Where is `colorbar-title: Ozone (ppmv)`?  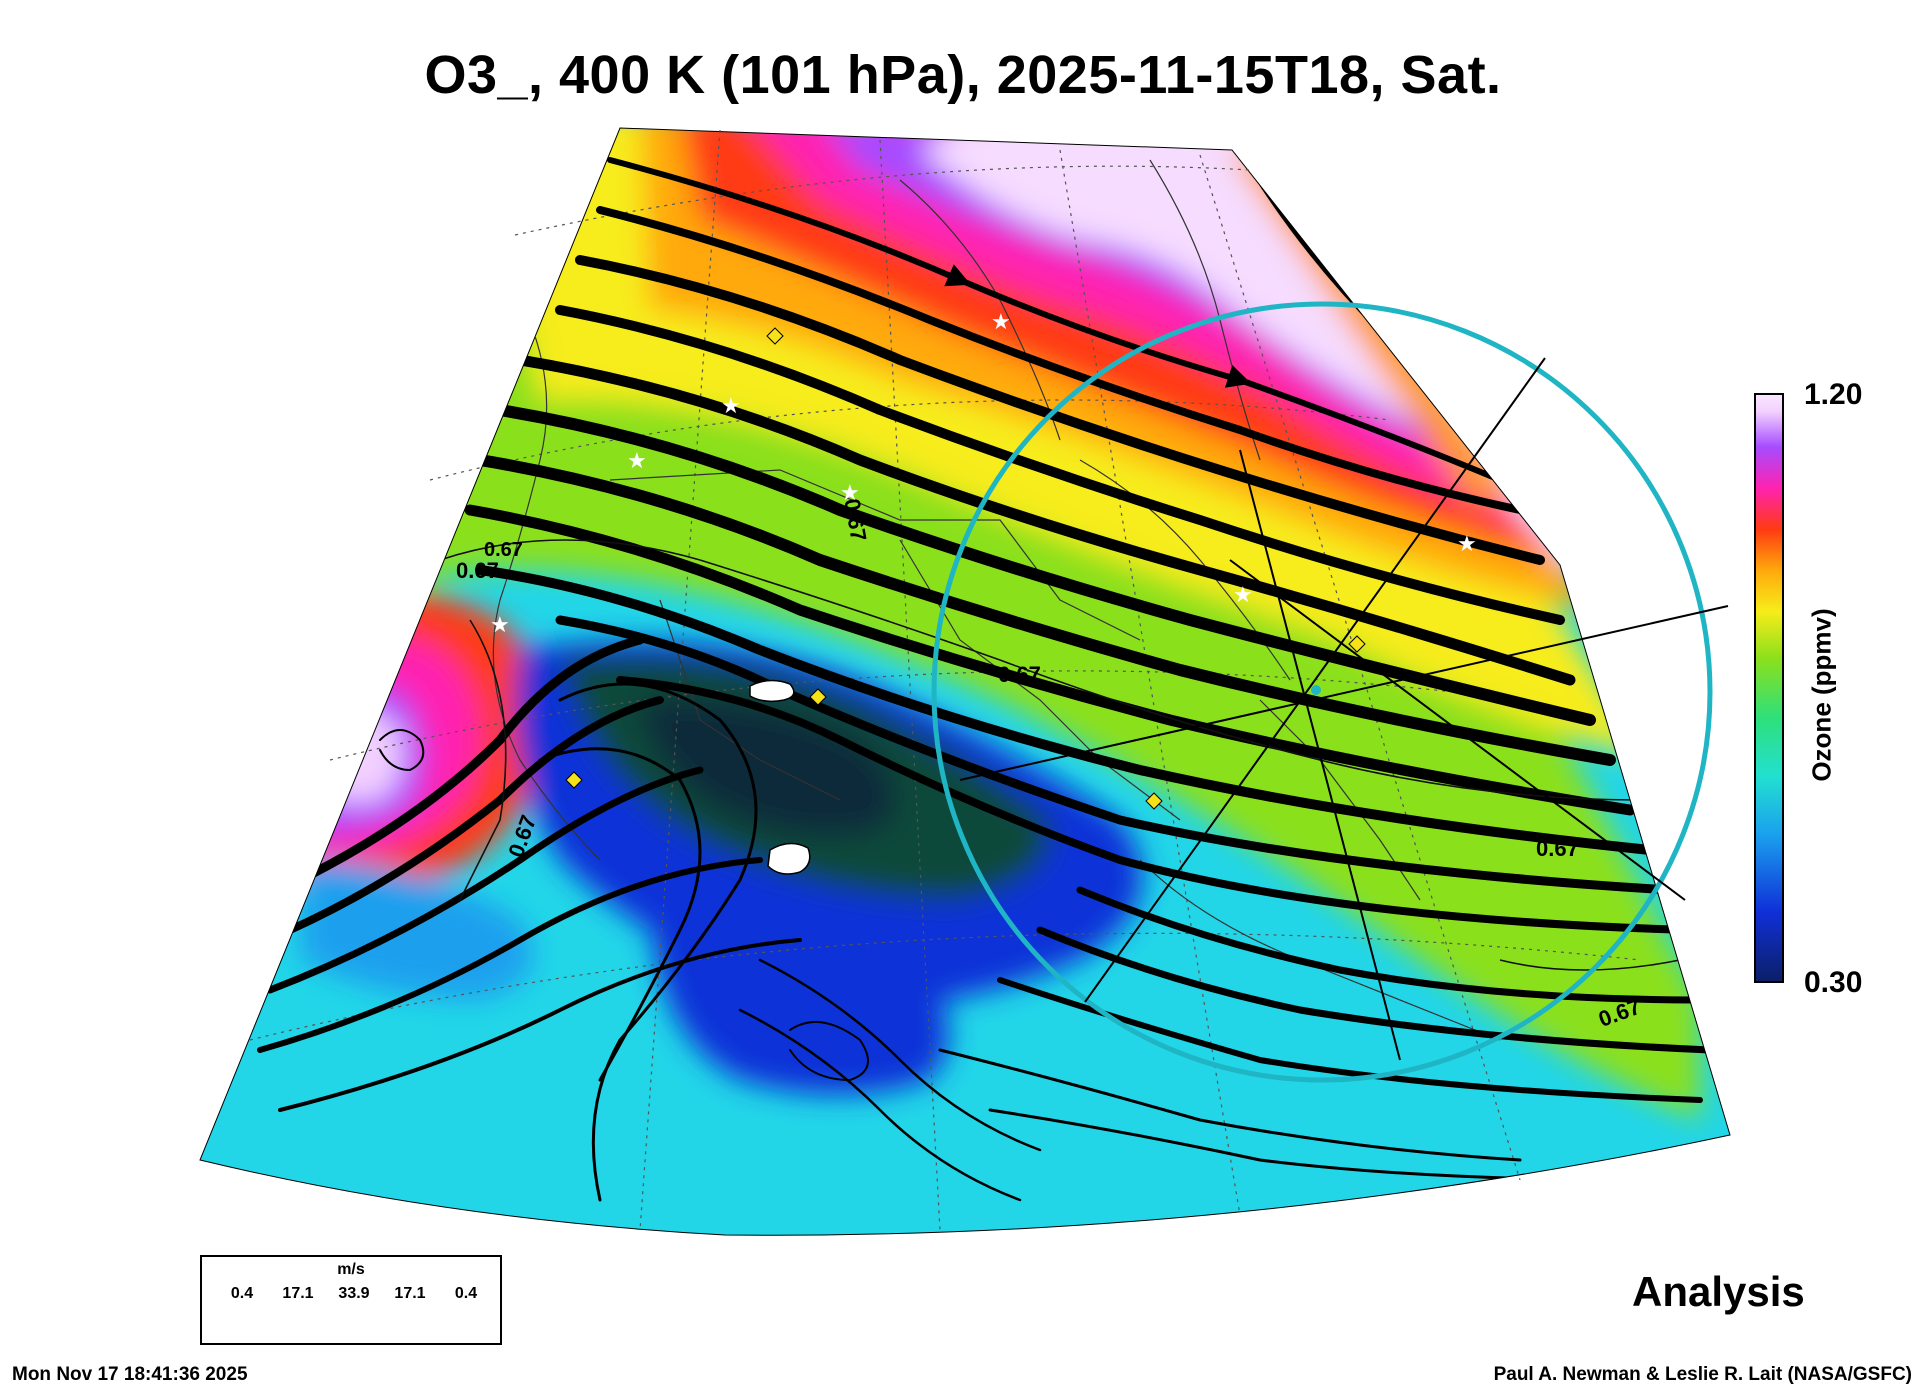 colorbar-title: Ozone (ppmv) is located at coordinates (1821, 695).